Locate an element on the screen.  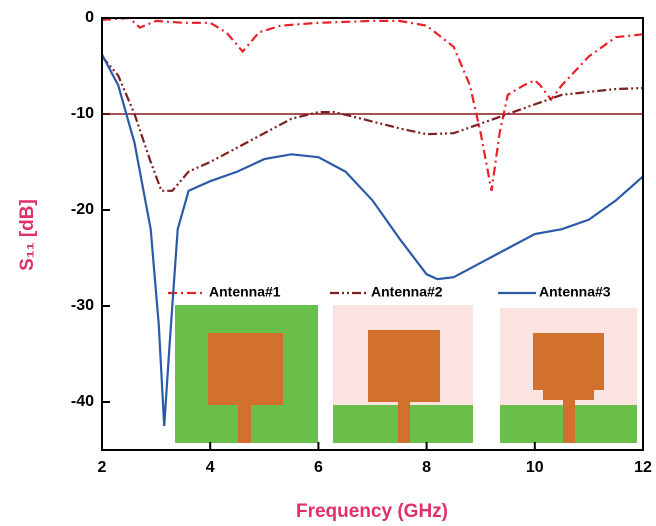
x-tick-label: 10 is located at coordinates (535, 467).